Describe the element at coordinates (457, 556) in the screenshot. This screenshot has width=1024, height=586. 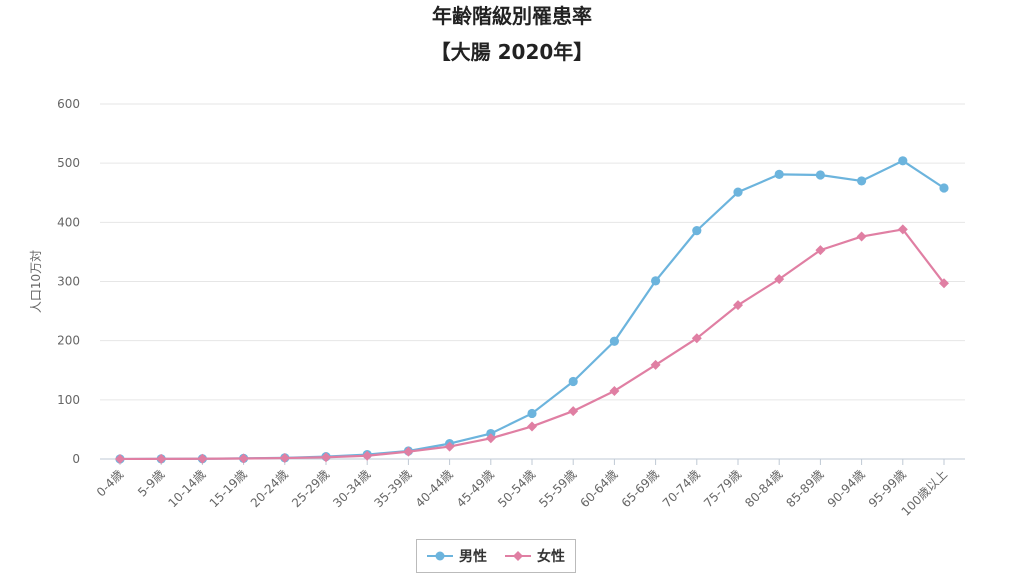
I see `legend-item-male: 男性` at that location.